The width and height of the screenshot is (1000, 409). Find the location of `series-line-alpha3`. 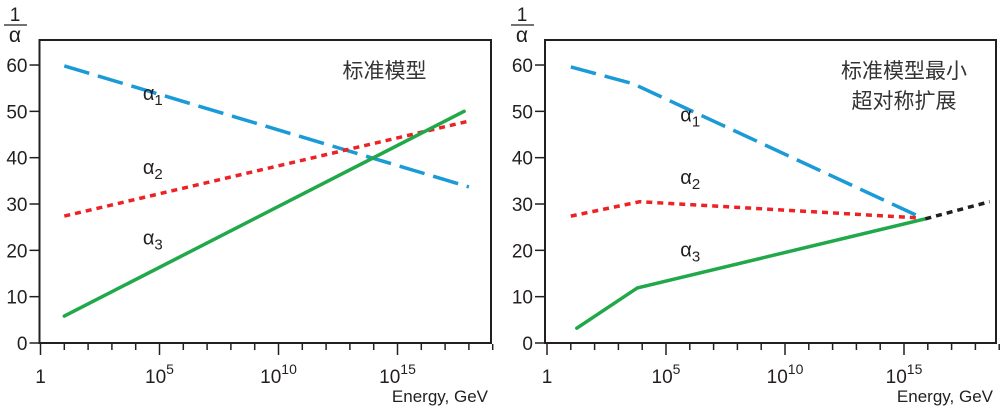

series-line-alpha3 is located at coordinates (751, 273).